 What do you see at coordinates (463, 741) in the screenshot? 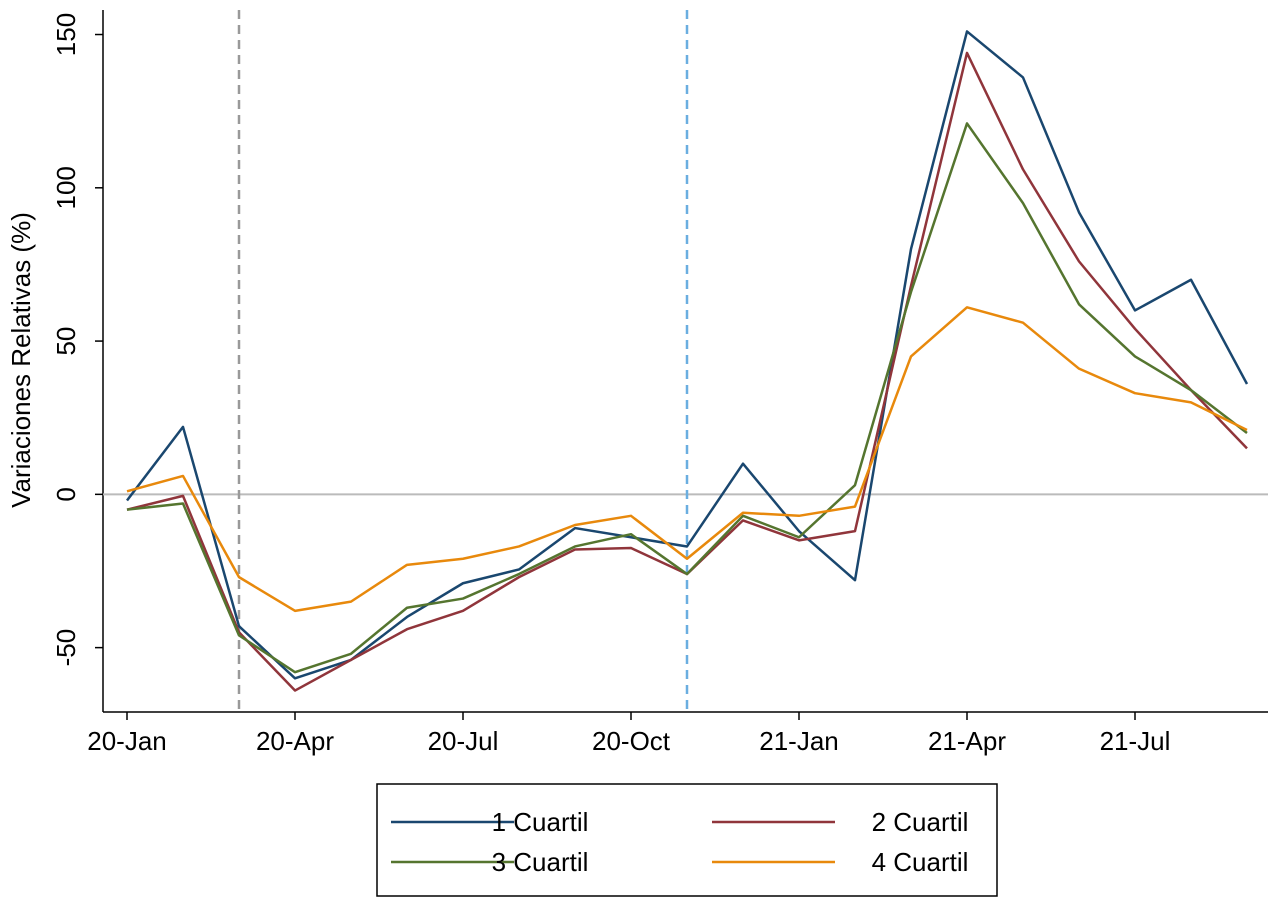
I see `x-tick-label: 20-Jul` at bounding box center [463, 741].